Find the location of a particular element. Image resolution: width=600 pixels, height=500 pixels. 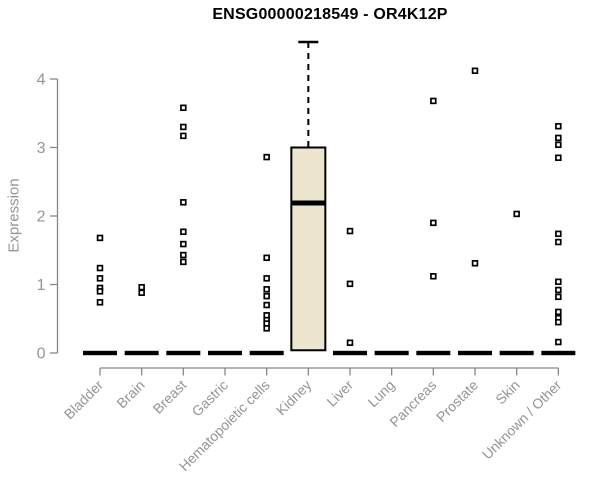

box-kidney is located at coordinates (308, 249).